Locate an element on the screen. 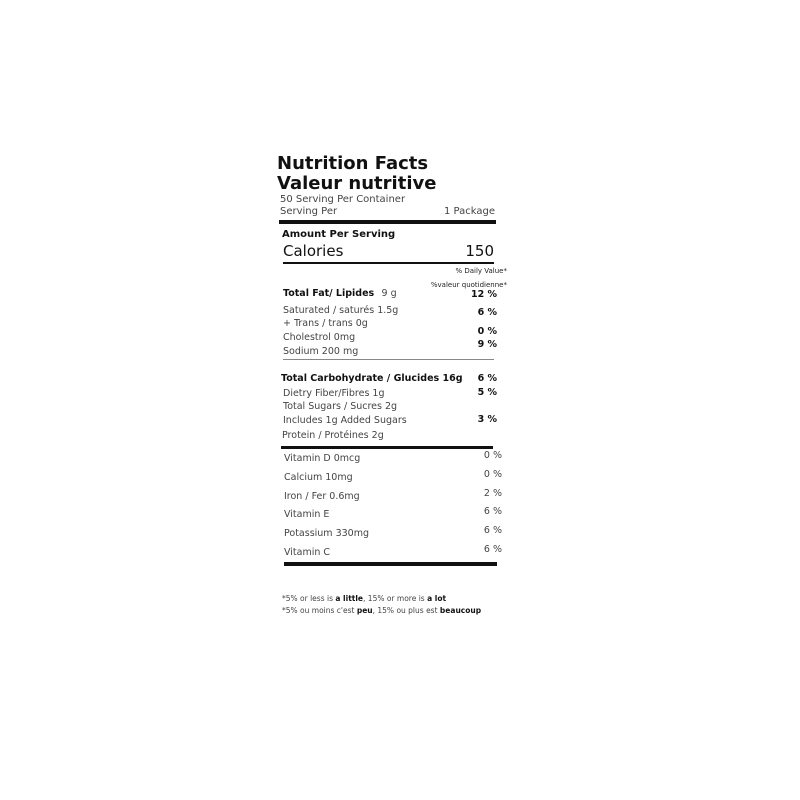  vitamin-d: Vitamin D 0mcg is located at coordinates (322, 458).